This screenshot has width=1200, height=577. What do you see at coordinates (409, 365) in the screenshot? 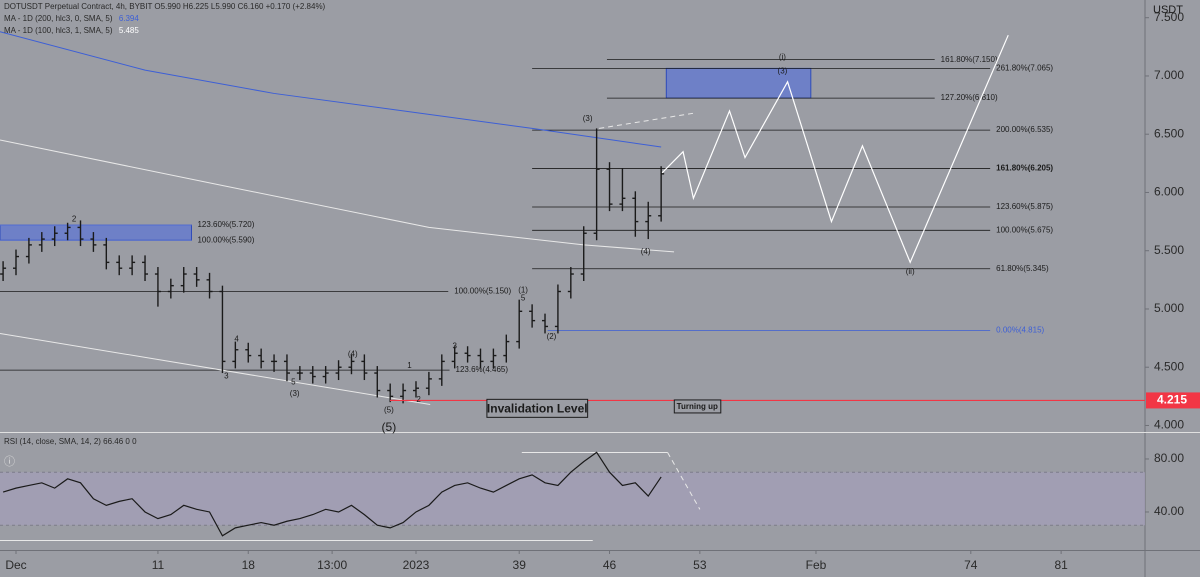
I see `wave-label: 1` at bounding box center [409, 365].